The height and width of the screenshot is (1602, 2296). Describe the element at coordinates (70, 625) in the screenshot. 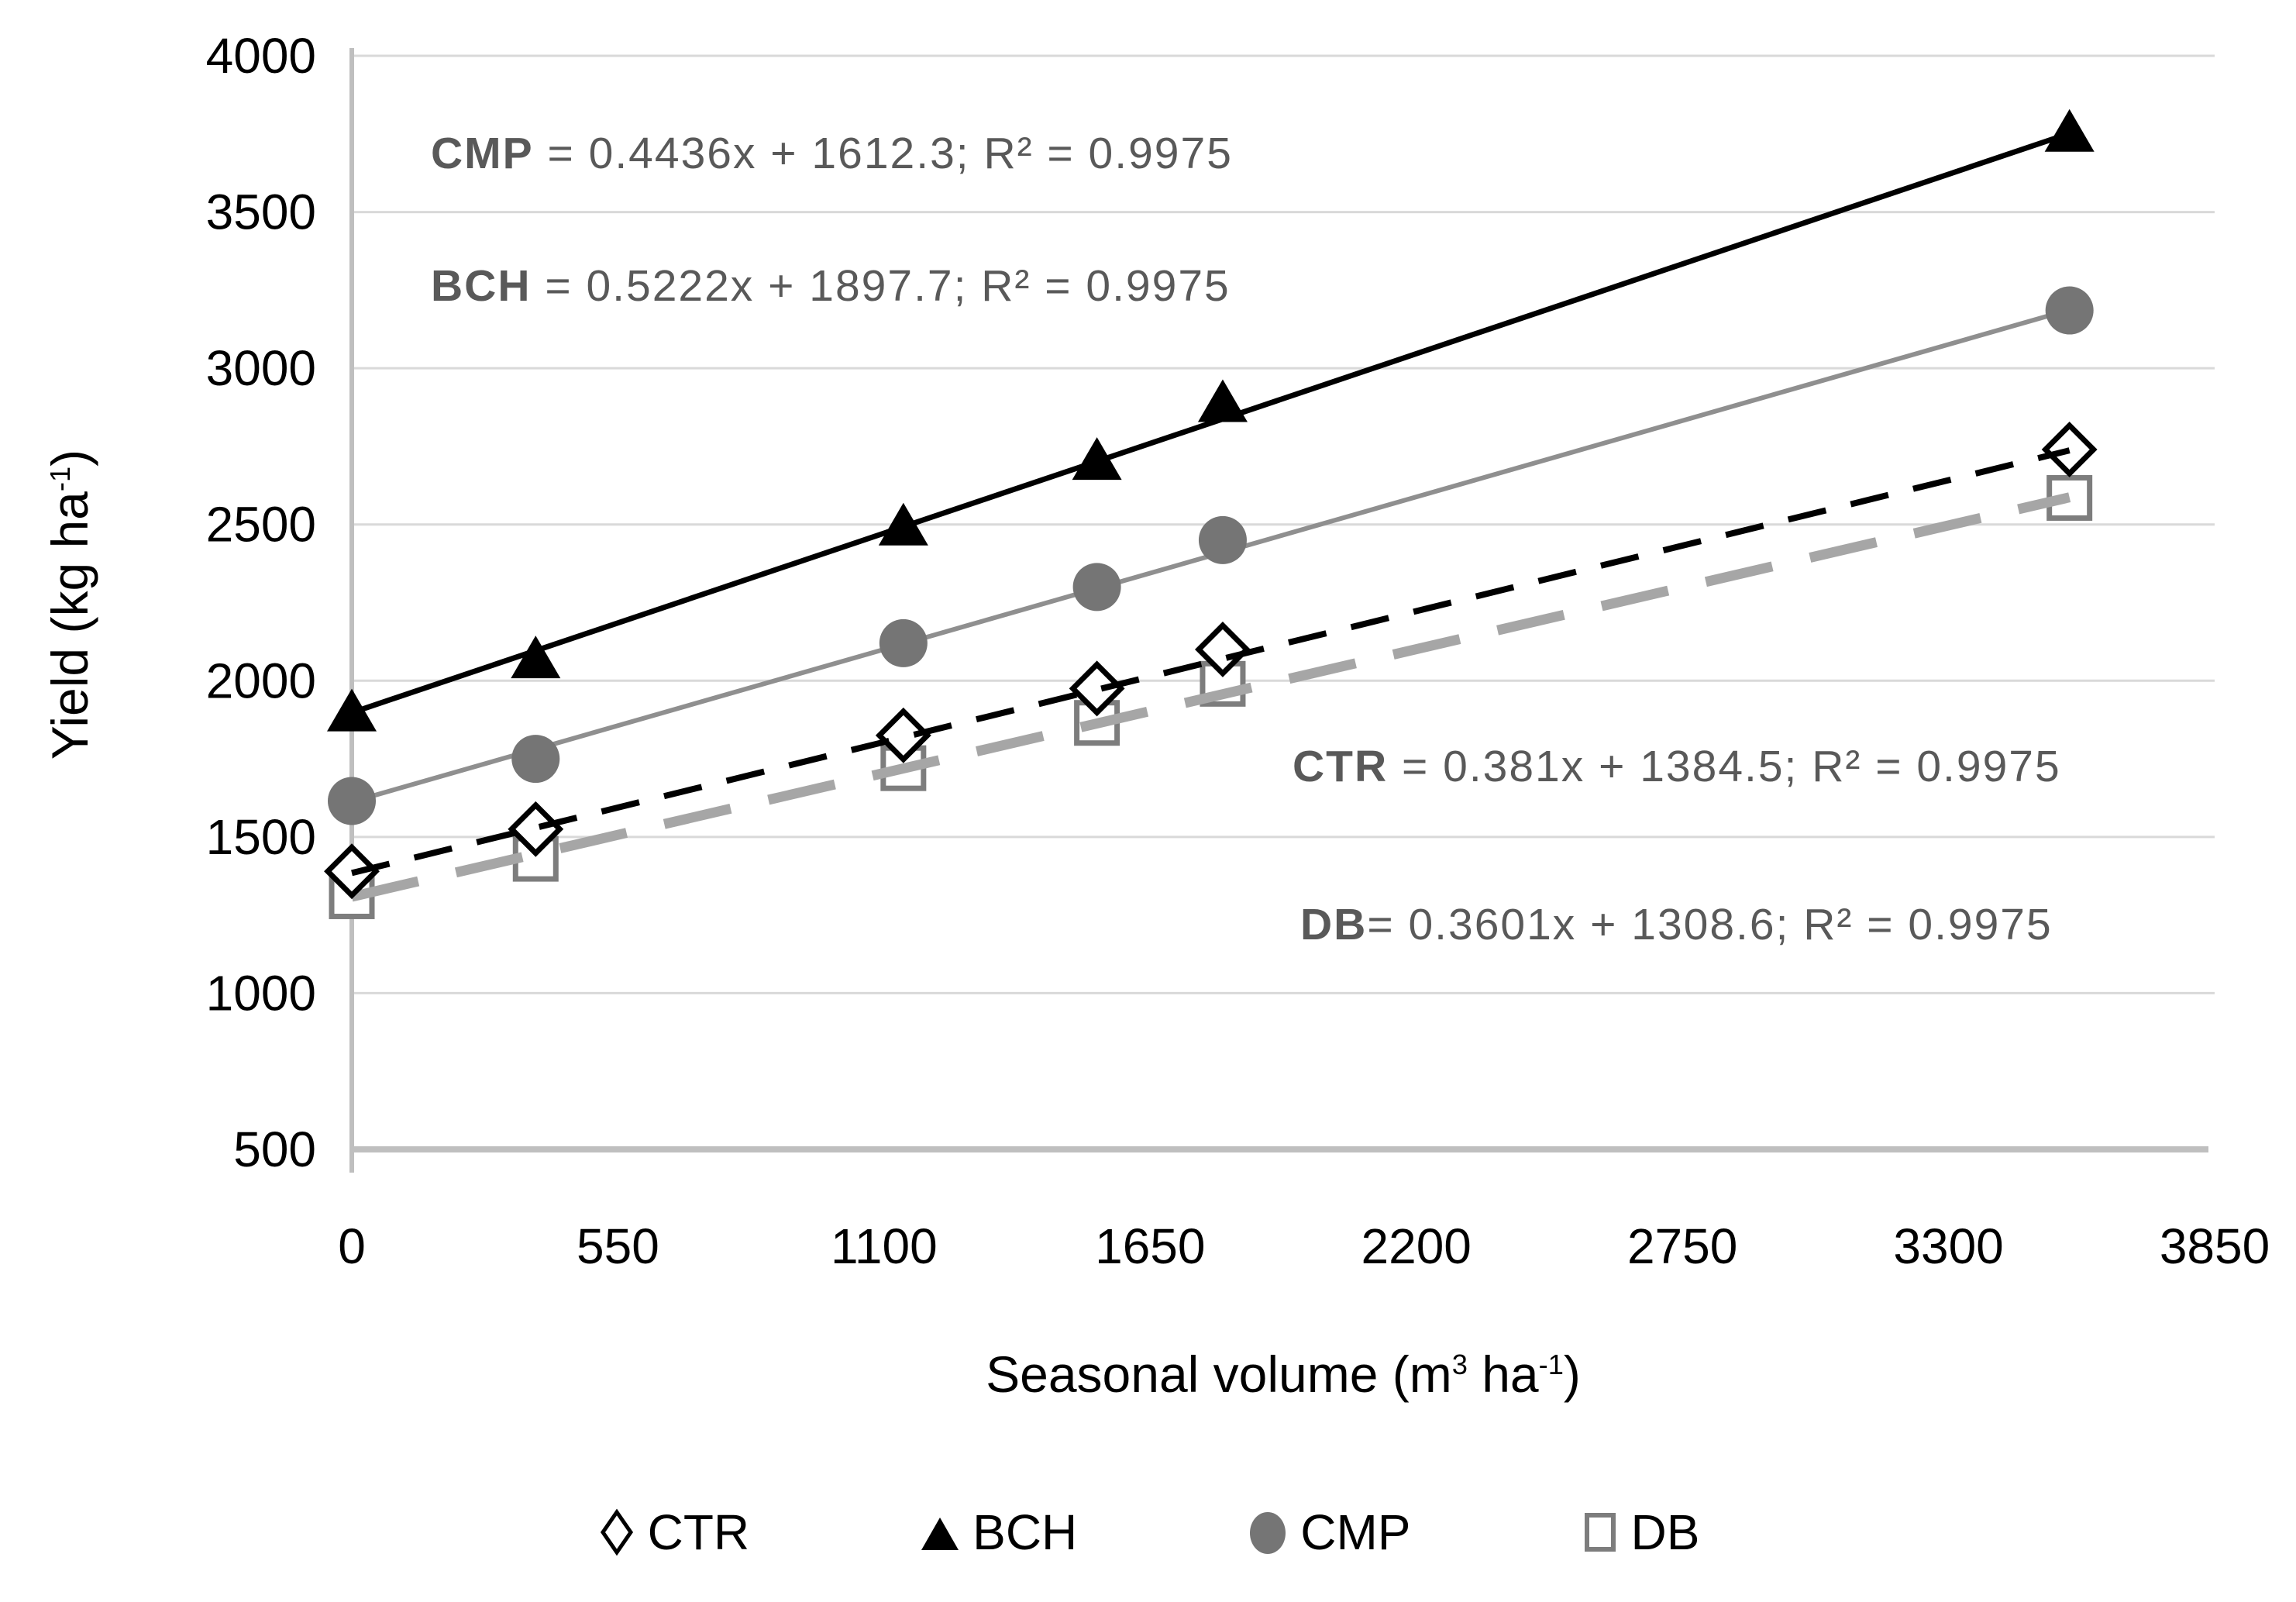

I see `y-axis-title-text: Yield (kg ha` at that location.